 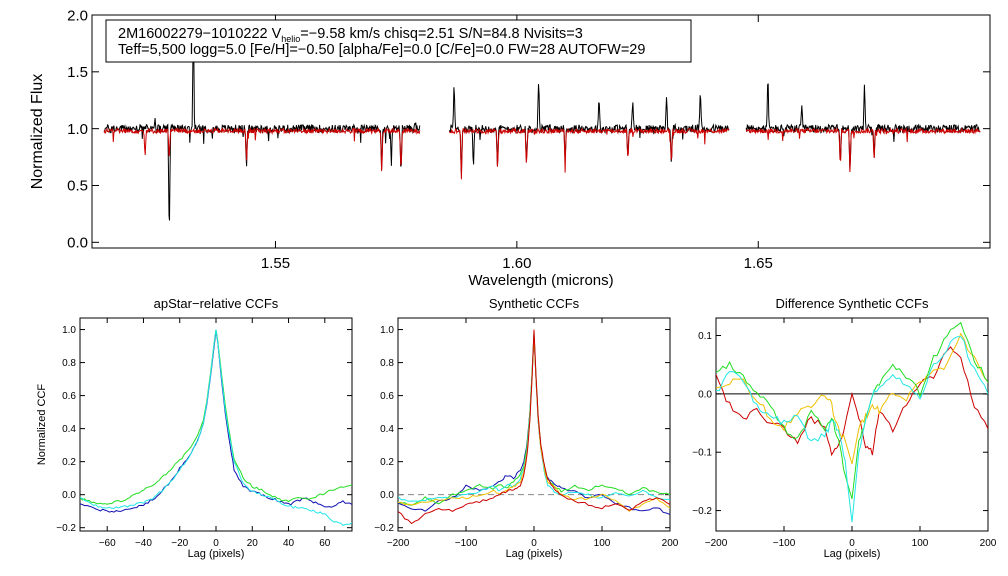 I want to click on diff-red-line, so click(x=852, y=401).